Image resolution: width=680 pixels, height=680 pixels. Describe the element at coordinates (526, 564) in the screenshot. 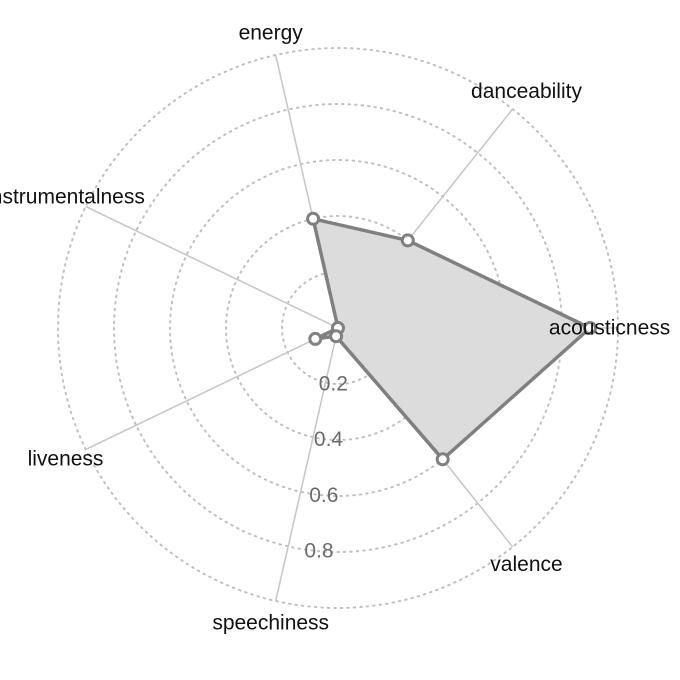

I see `axis-label-valence: valence` at that location.